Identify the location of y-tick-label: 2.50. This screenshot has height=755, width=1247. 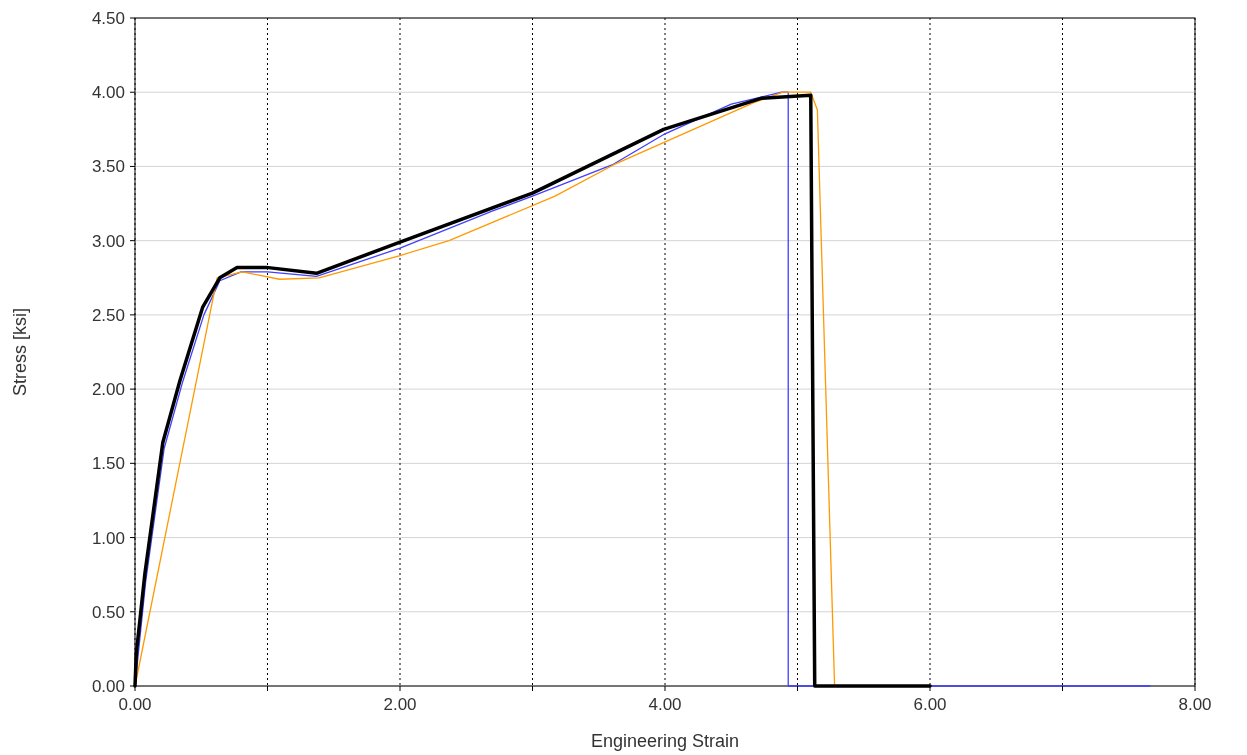
(108, 315).